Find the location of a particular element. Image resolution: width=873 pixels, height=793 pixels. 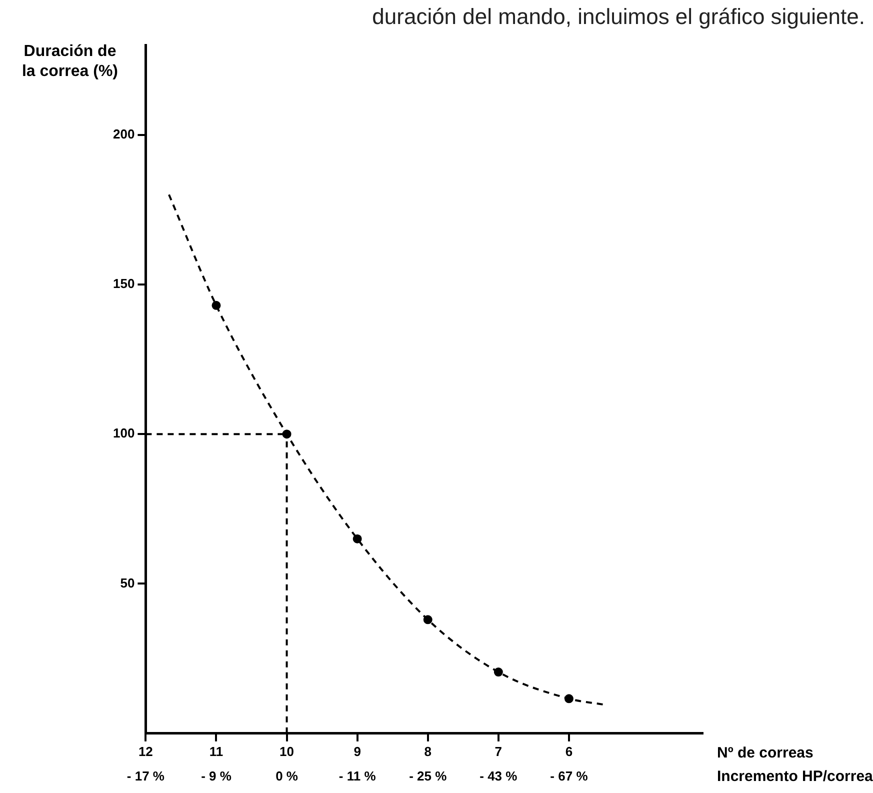

text: - 11 % is located at coordinates (357, 776).